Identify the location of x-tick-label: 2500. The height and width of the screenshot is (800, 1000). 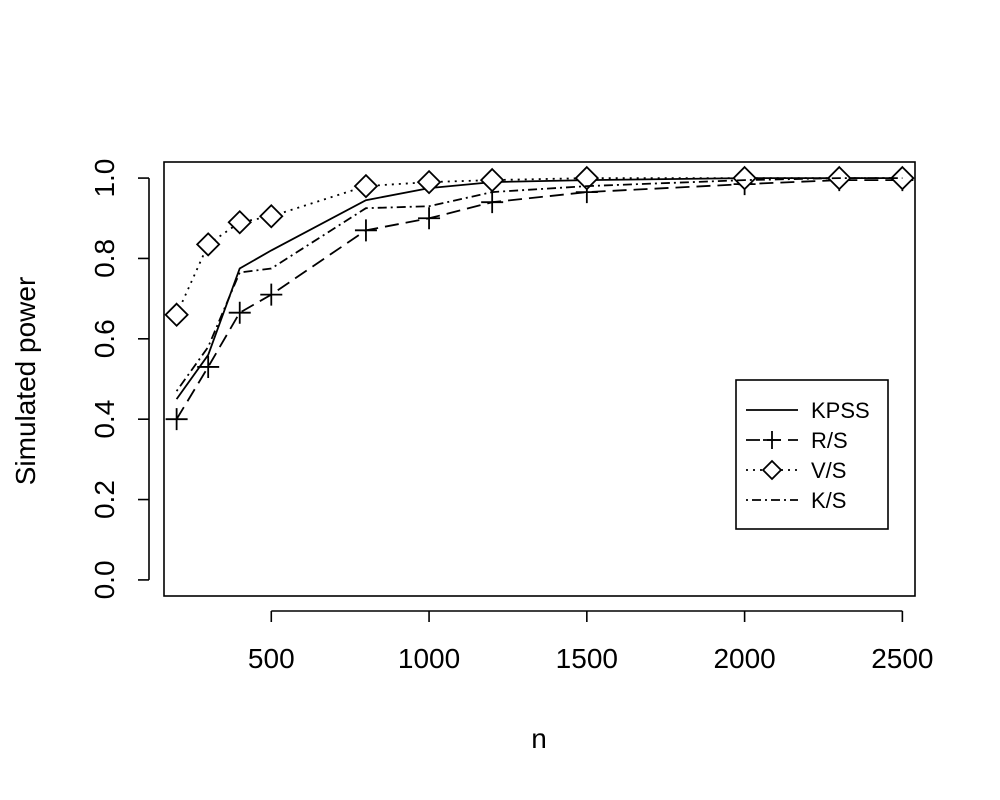
(902, 658).